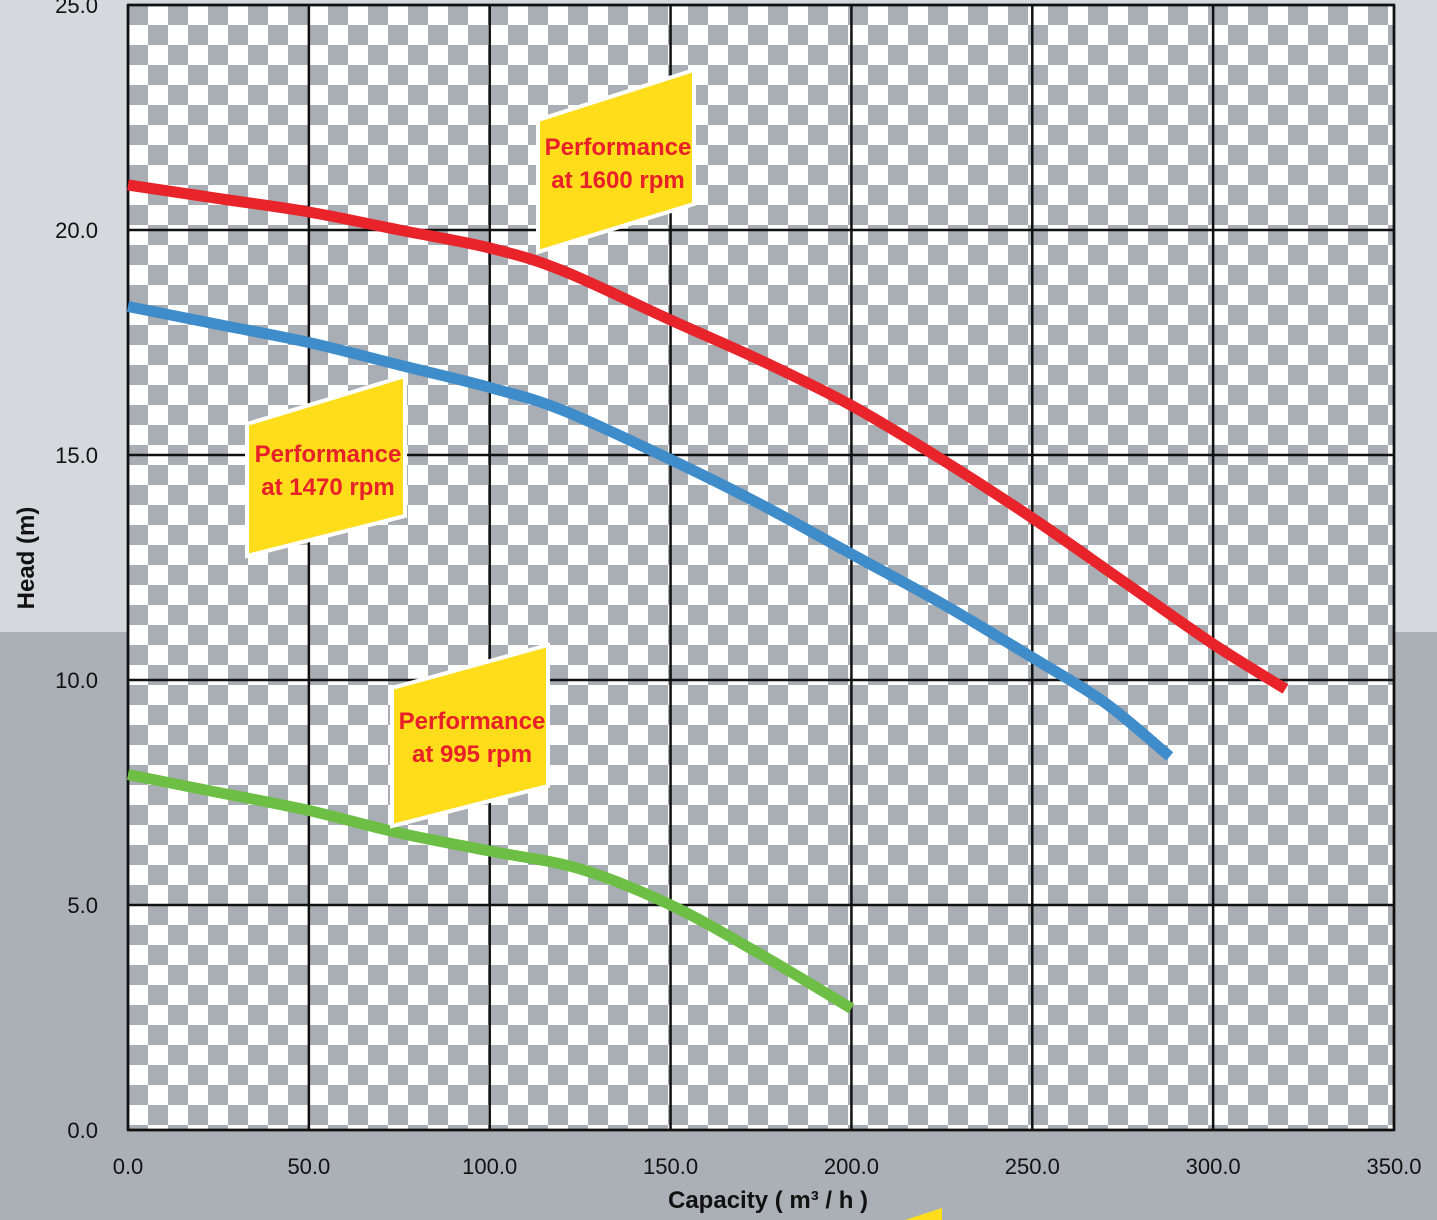  What do you see at coordinates (308, 1166) in the screenshot?
I see `x-tick-label: 50.0` at bounding box center [308, 1166].